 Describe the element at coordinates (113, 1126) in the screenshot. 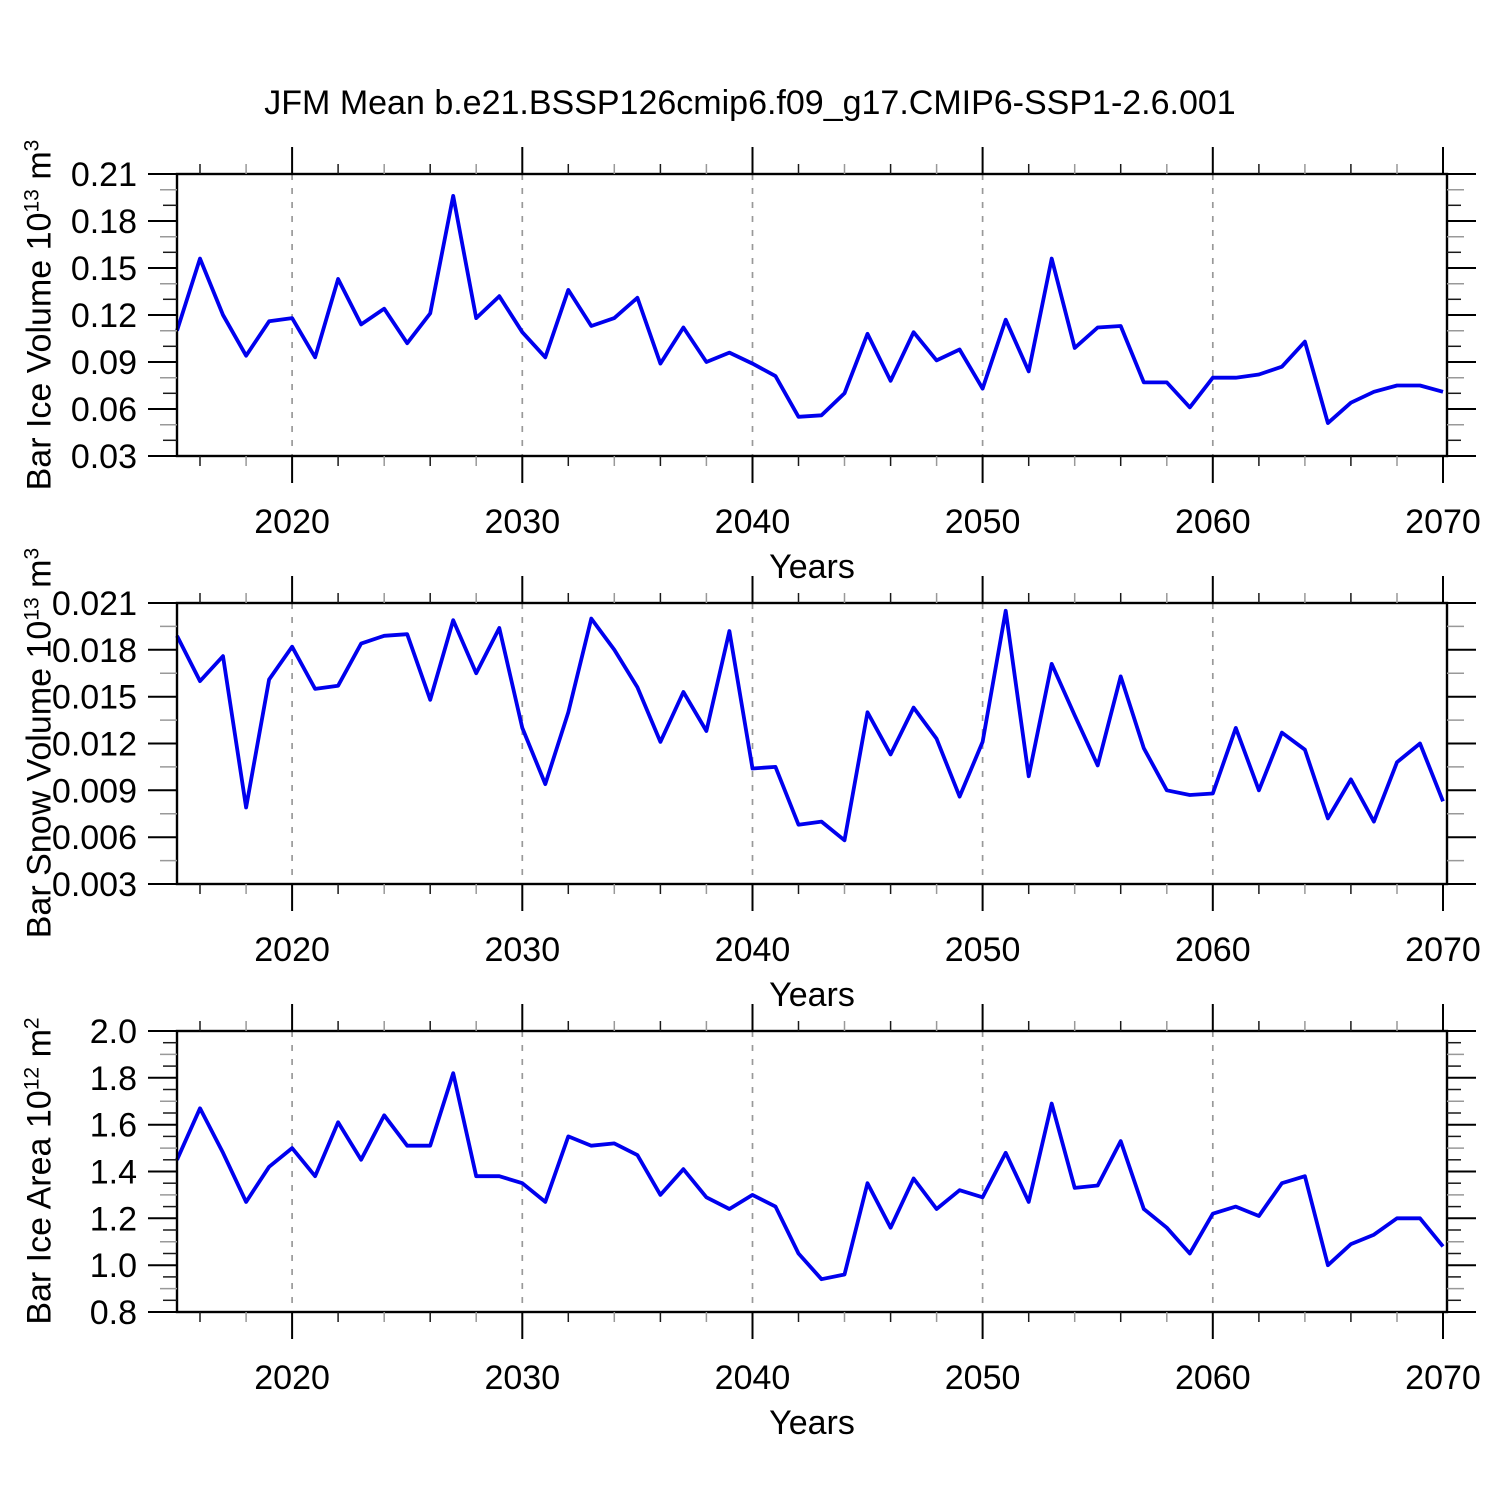

I see `y-tick-label: 1.6` at that location.